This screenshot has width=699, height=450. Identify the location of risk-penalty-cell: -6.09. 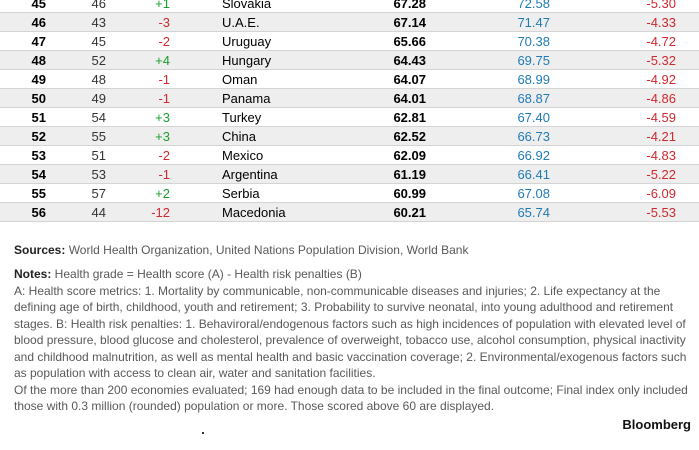
(661, 193).